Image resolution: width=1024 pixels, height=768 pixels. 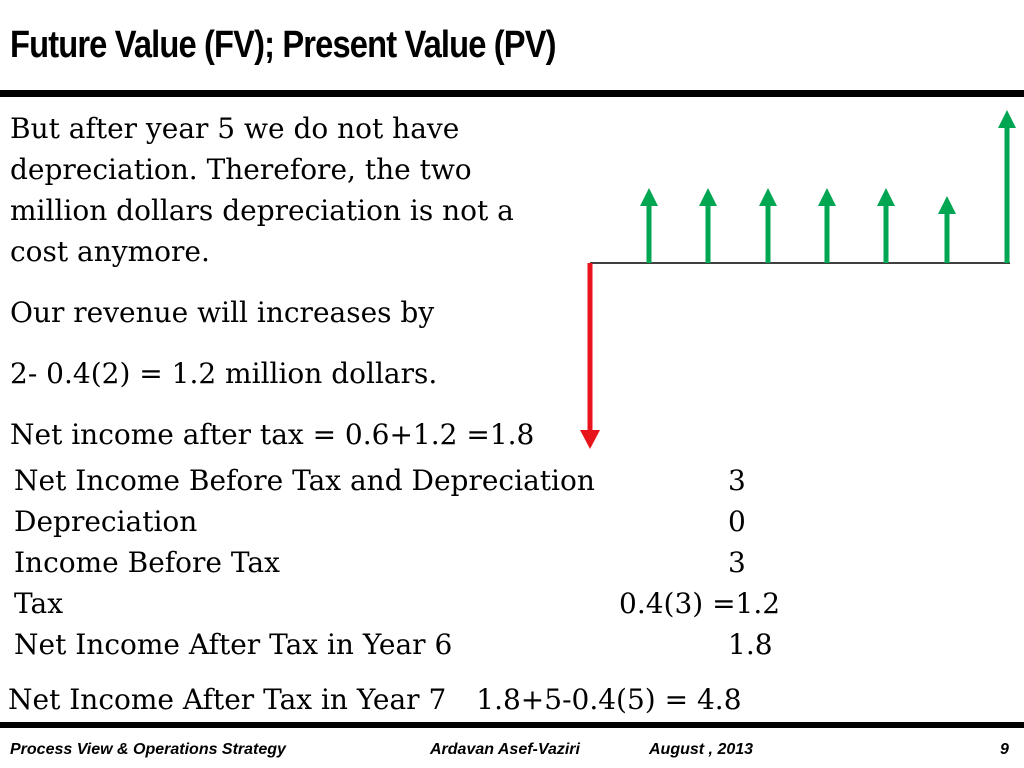 What do you see at coordinates (110, 251) in the screenshot?
I see `paragraph-line: cost anymore.` at bounding box center [110, 251].